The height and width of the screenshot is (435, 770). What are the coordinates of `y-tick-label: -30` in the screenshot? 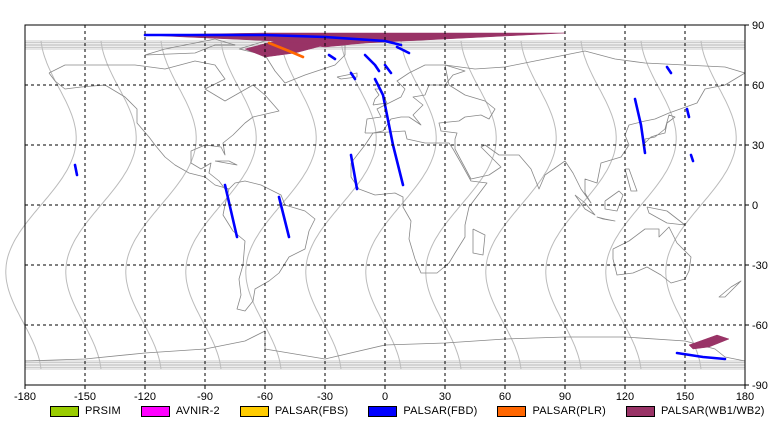 It's located at (760, 266).